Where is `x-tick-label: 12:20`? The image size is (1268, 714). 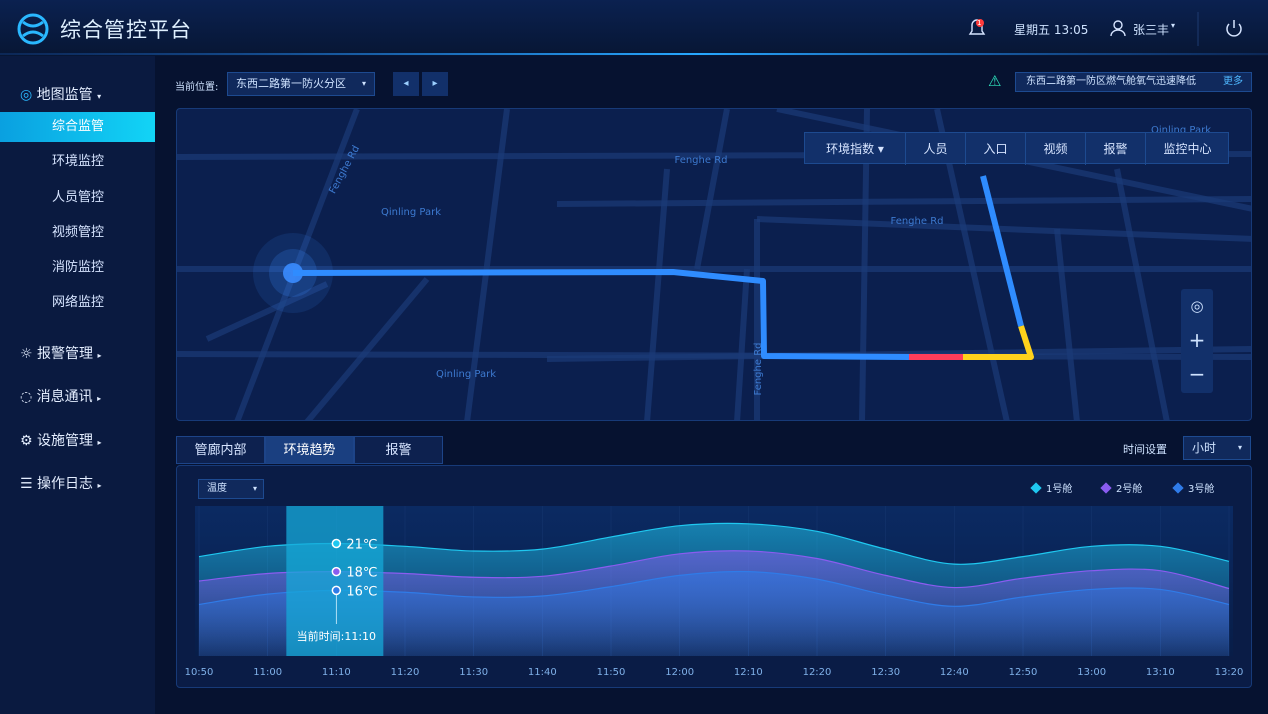
x-tick-label: 12:20 is located at coordinates (817, 672).